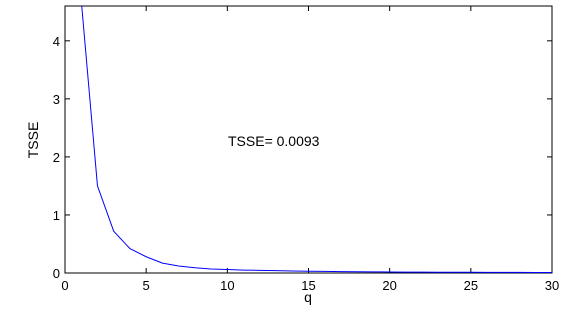 The width and height of the screenshot is (567, 329). Describe the element at coordinates (308, 285) in the screenshot. I see `x-tick-label: 15` at that location.